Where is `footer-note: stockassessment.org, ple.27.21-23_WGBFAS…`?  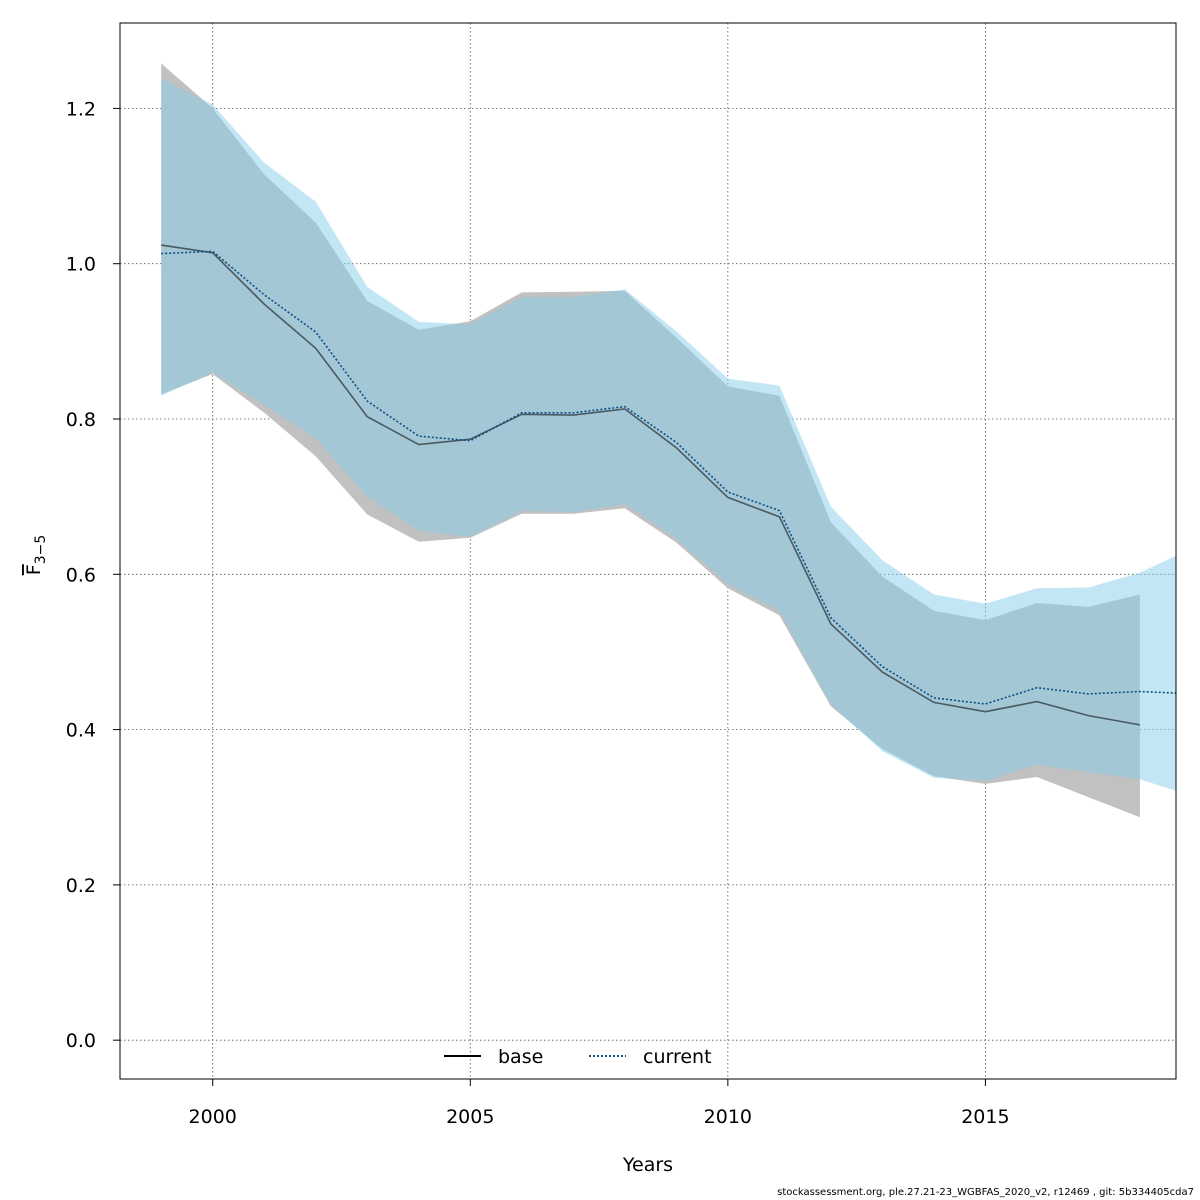 footer-note: stockassessment.org, ple.27.21-23_WGBFAS… is located at coordinates (985, 1192).